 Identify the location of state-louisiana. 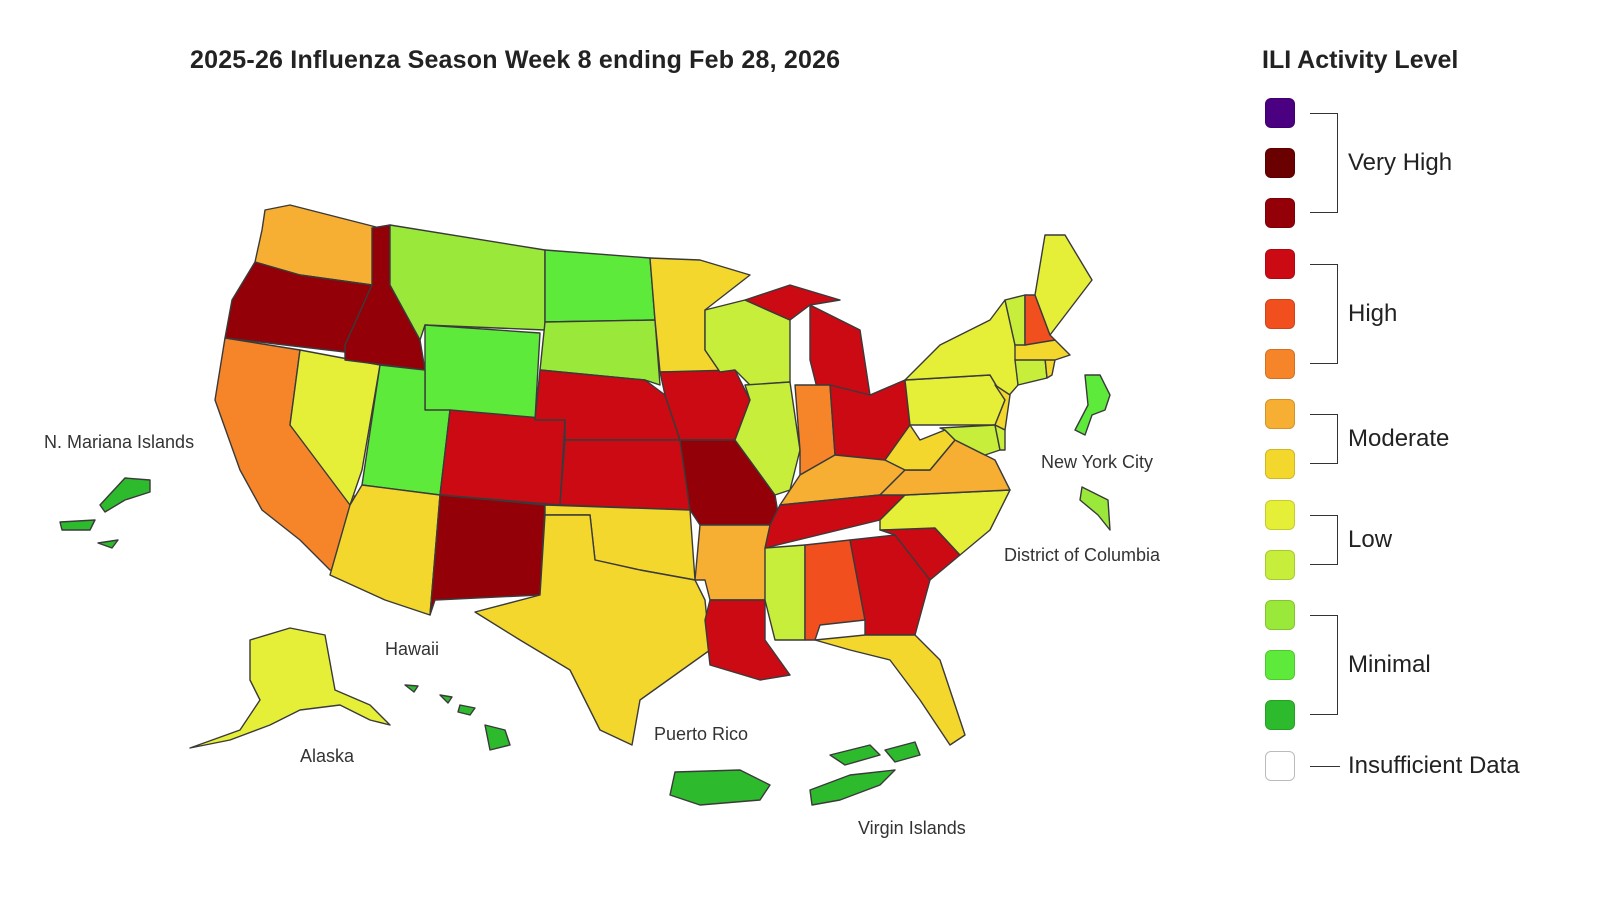
(747, 640).